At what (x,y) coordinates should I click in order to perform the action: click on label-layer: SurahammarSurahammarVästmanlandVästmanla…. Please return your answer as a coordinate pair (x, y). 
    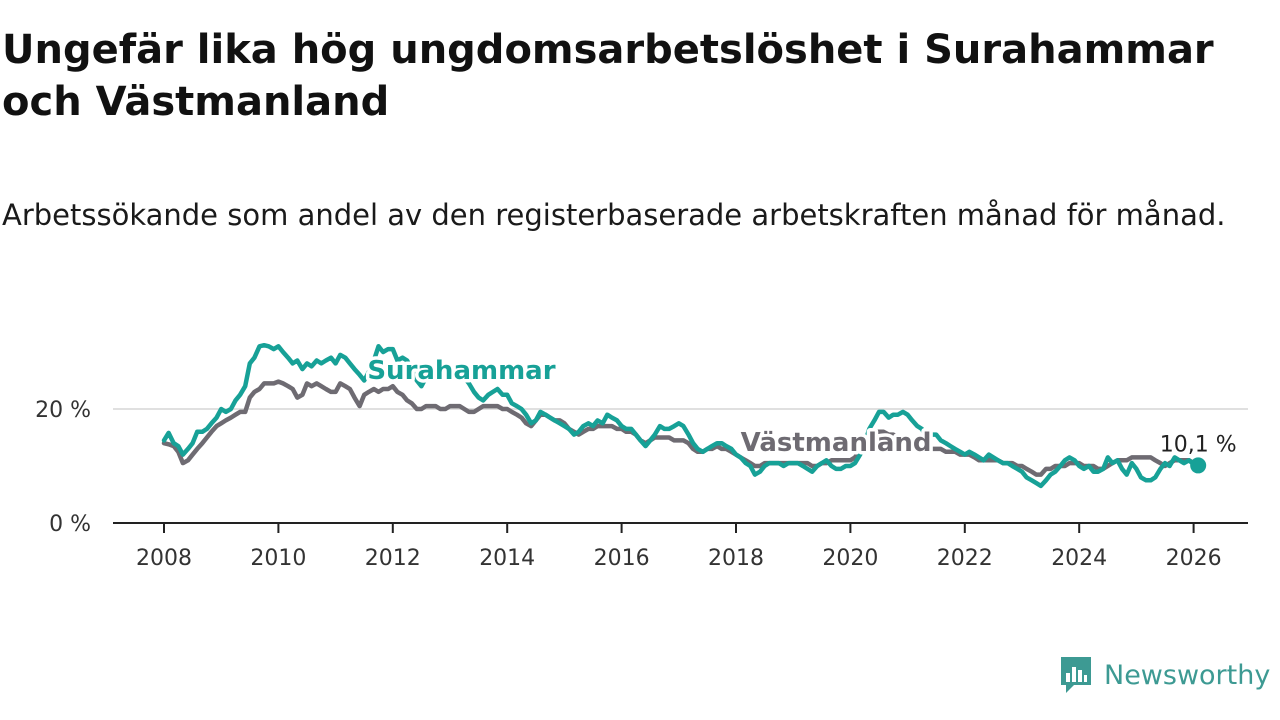
    Looking at the image, I should click on (801, 413).